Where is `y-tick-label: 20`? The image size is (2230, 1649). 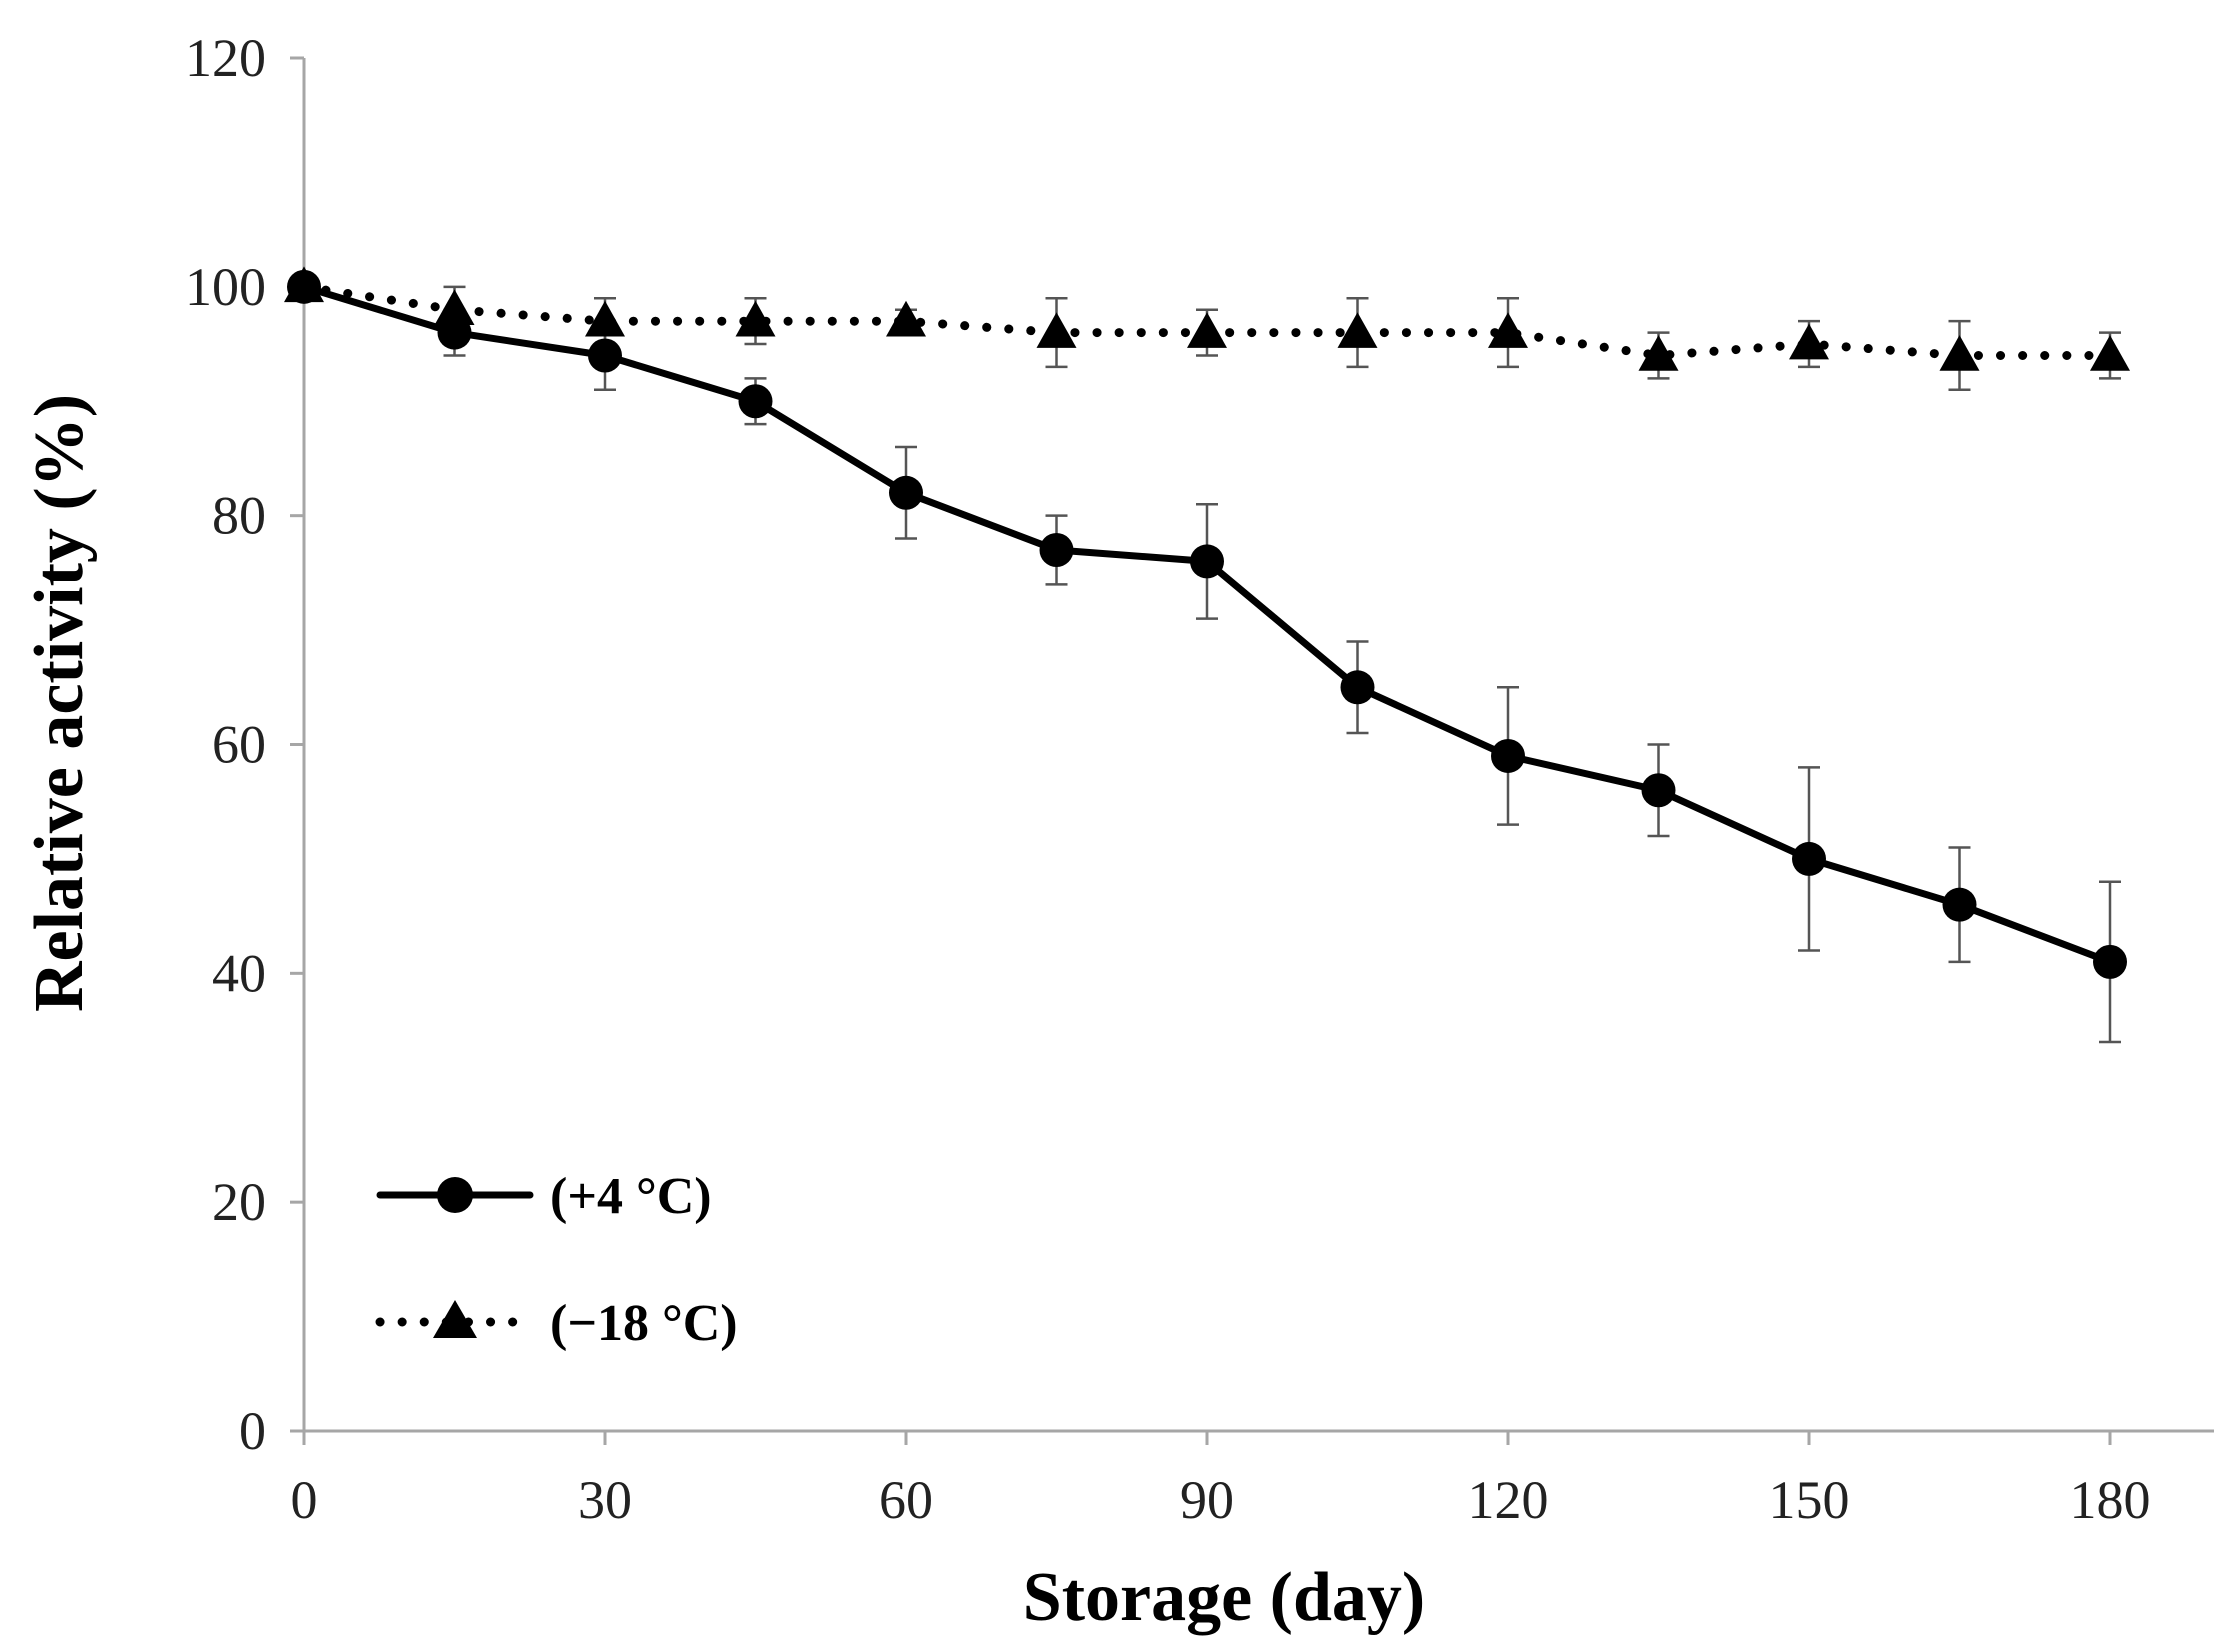 y-tick-label: 20 is located at coordinates (239, 1202).